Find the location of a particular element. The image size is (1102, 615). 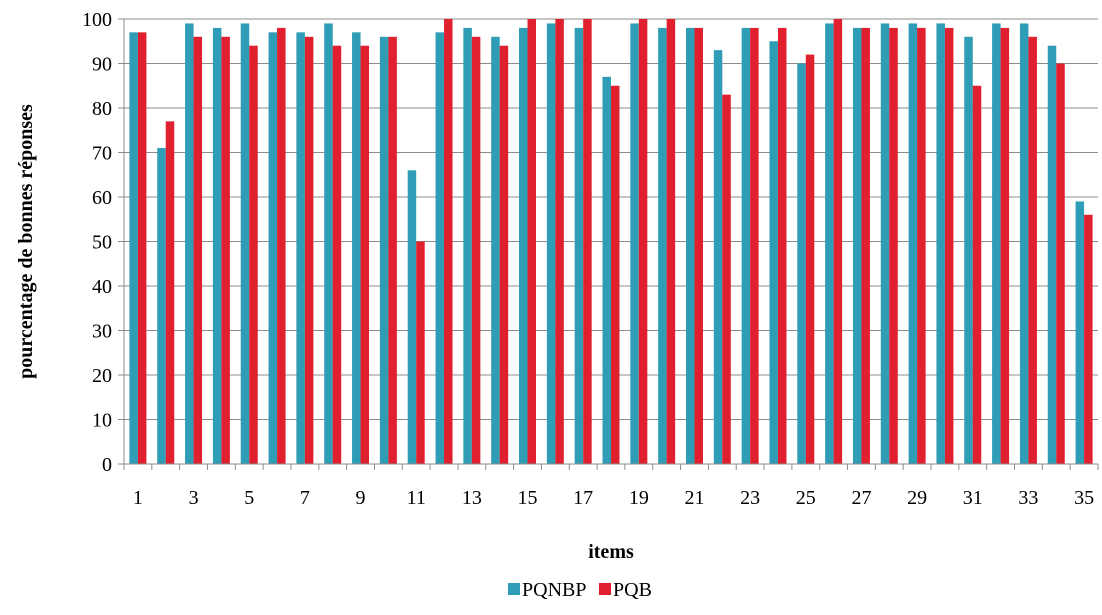

x-tick-label: 29 is located at coordinates (917, 498).